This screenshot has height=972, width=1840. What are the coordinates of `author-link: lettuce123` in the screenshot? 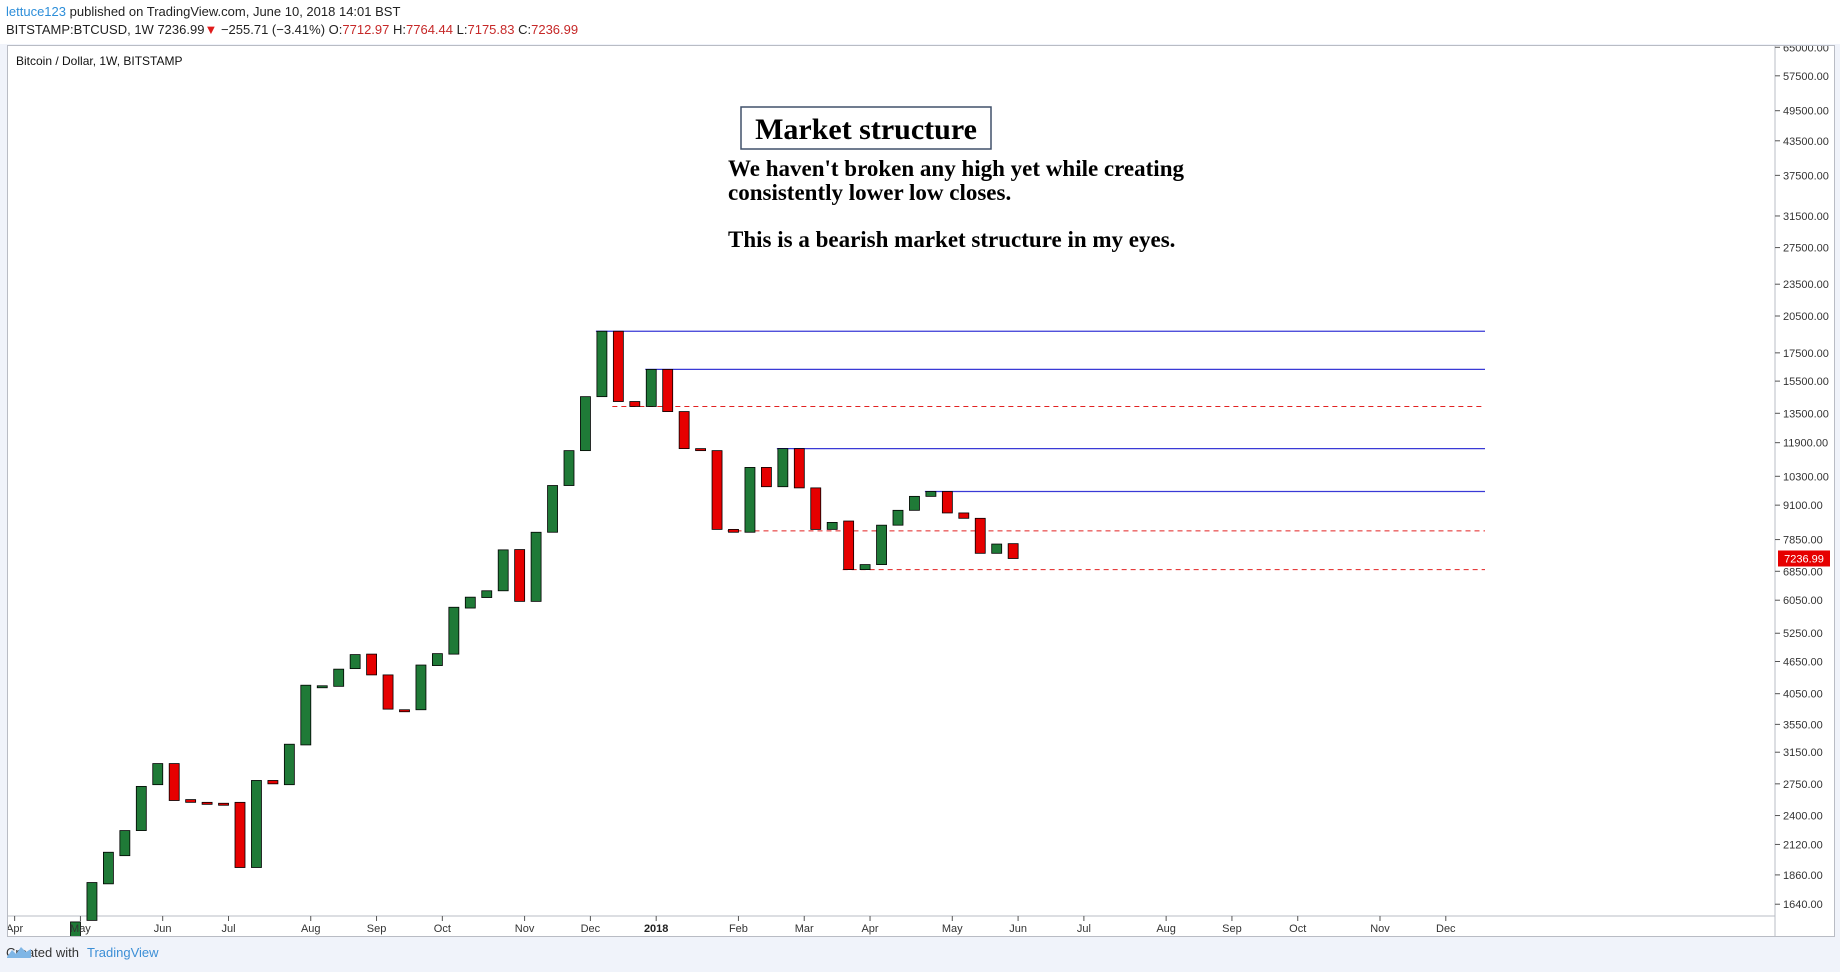 It's located at (36, 11).